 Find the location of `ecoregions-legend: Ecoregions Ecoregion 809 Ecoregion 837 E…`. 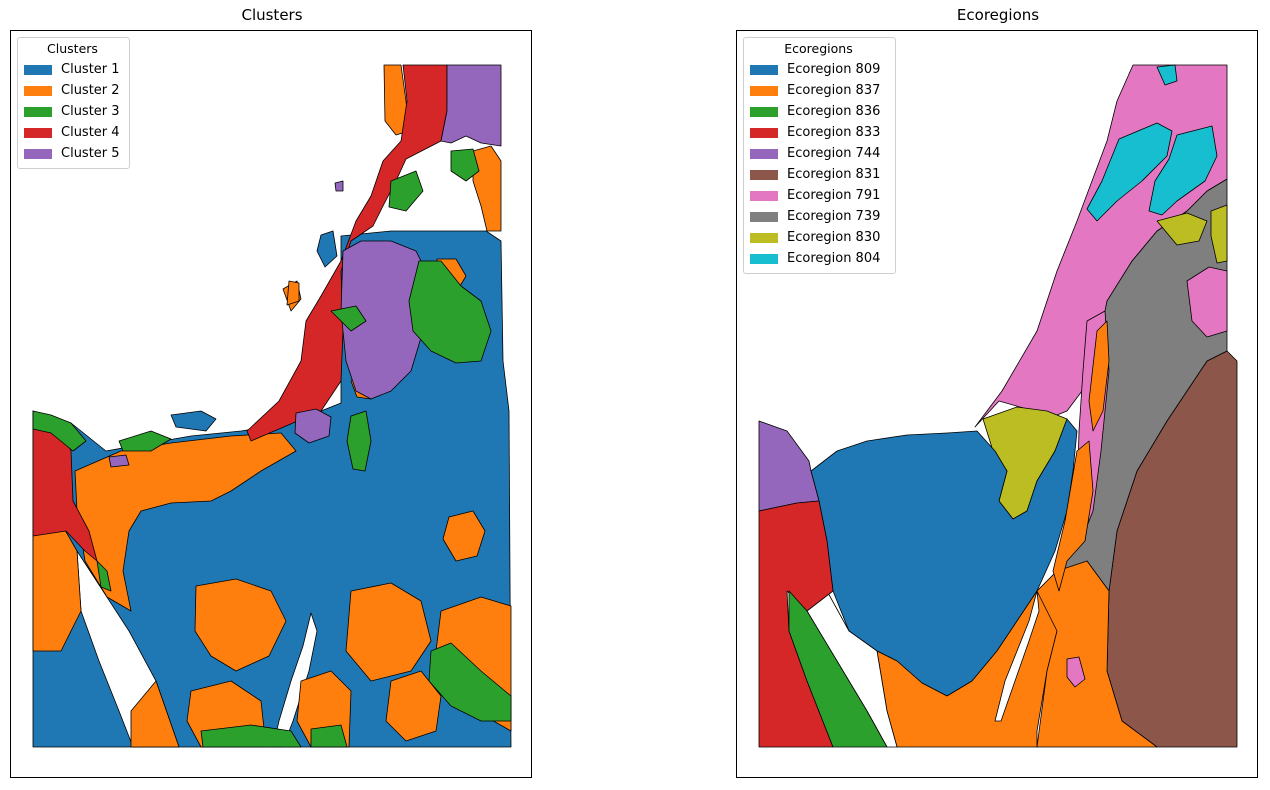

ecoregions-legend: Ecoregions Ecoregion 809 Ecoregion 837 E… is located at coordinates (819, 155).